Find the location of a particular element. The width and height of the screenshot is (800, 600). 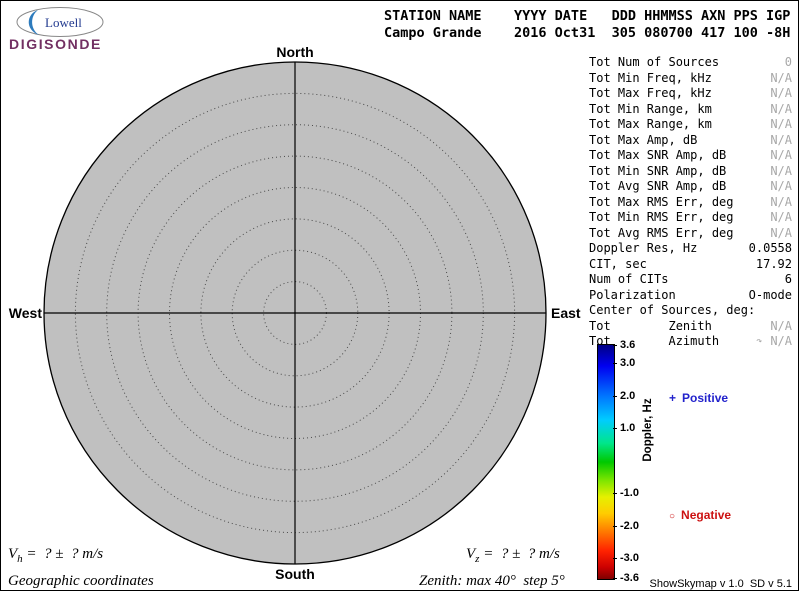

stat-row: Tot Max RMS Err, deg N/A is located at coordinates (690, 203).